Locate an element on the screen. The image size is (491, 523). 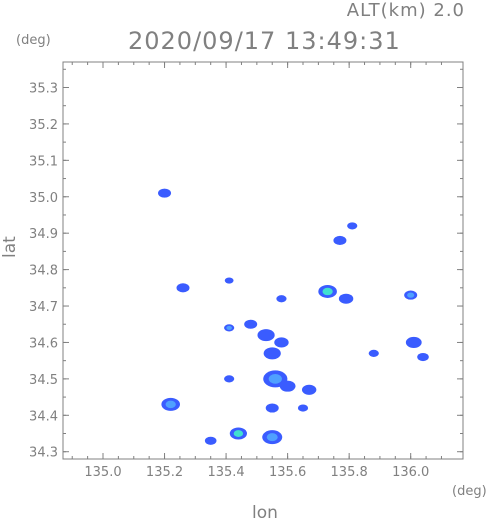
x-tick-label: 135.8 is located at coordinates (349, 472).